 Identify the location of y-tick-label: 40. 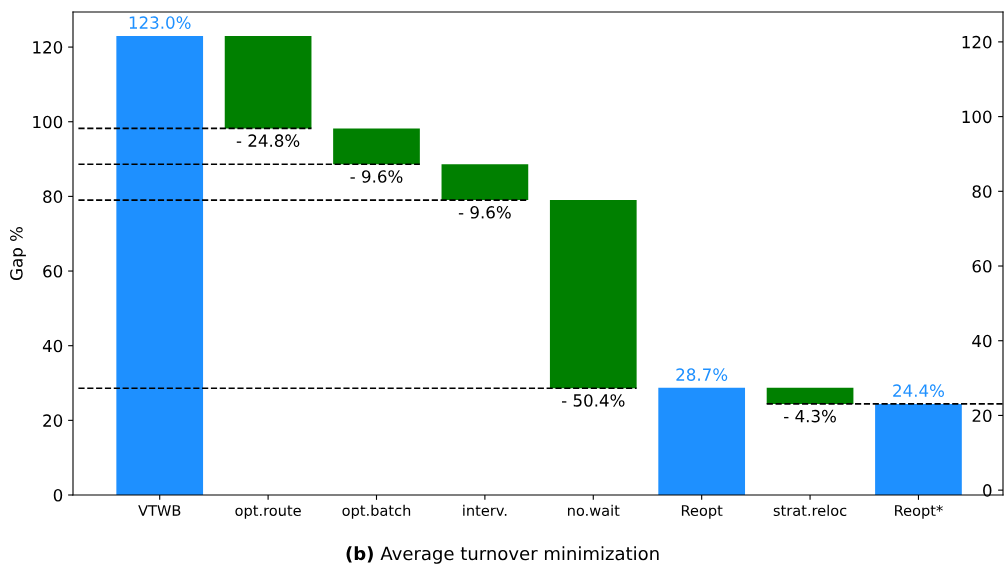
(52, 346).